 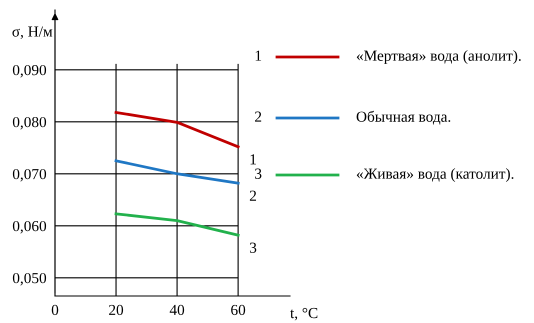 I want to click on y-axis-title: σ, Н/м, so click(x=32, y=32).